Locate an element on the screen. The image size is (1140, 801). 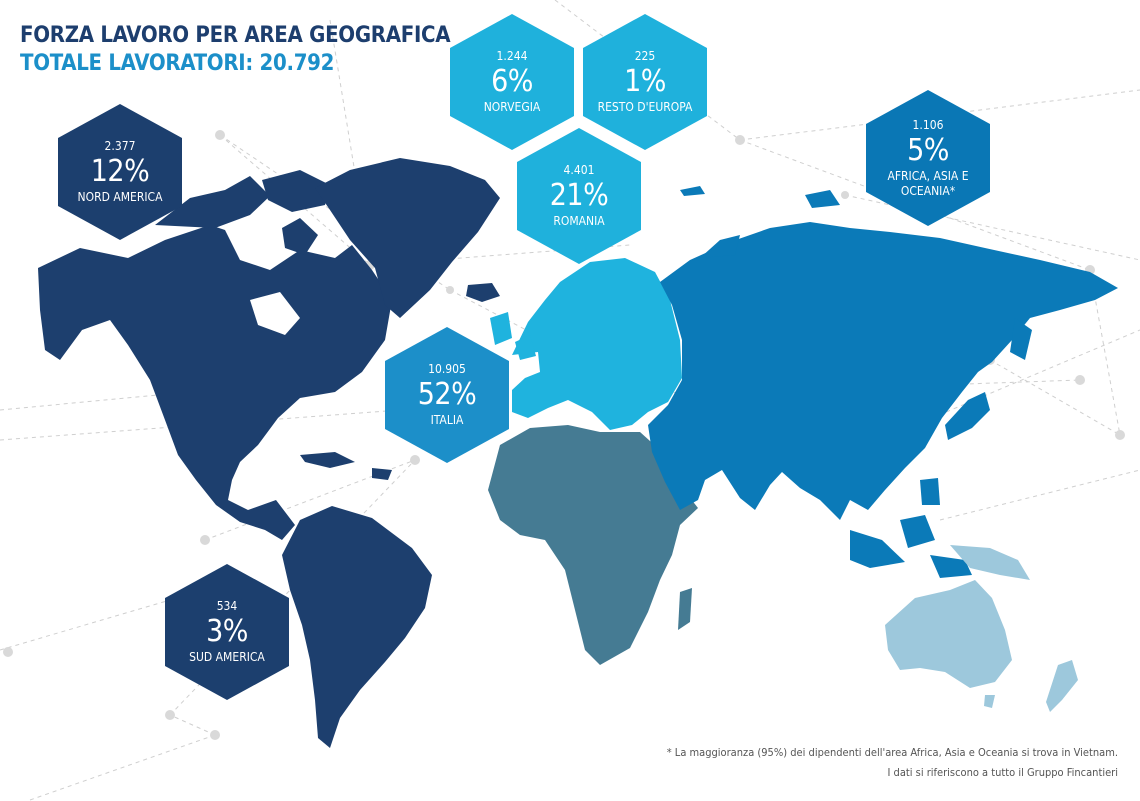
continent-south-america is located at coordinates (357, 627).